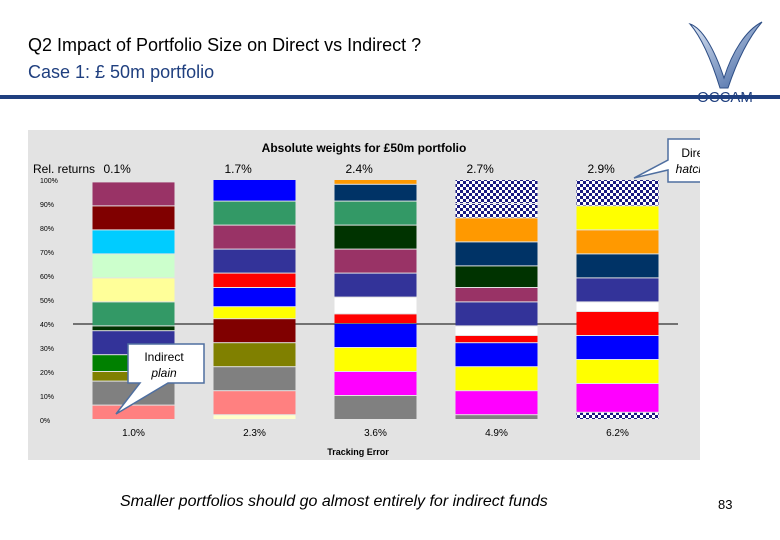  Describe the element at coordinates (254, 190) in the screenshot. I see `bar-2-segment-12-indirect` at that location.